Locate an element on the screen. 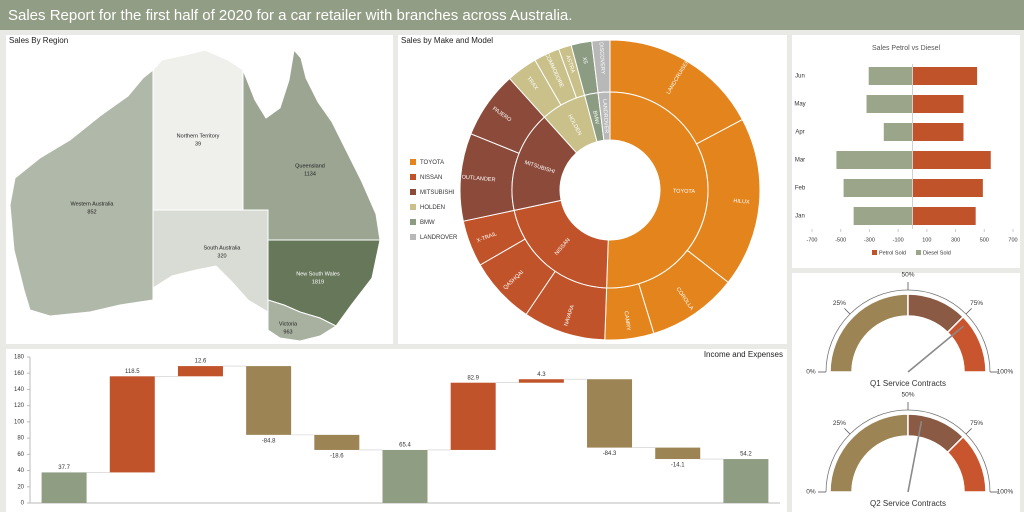 The height and width of the screenshot is (512, 1024). y-tick-label: Jan is located at coordinates (800, 217).